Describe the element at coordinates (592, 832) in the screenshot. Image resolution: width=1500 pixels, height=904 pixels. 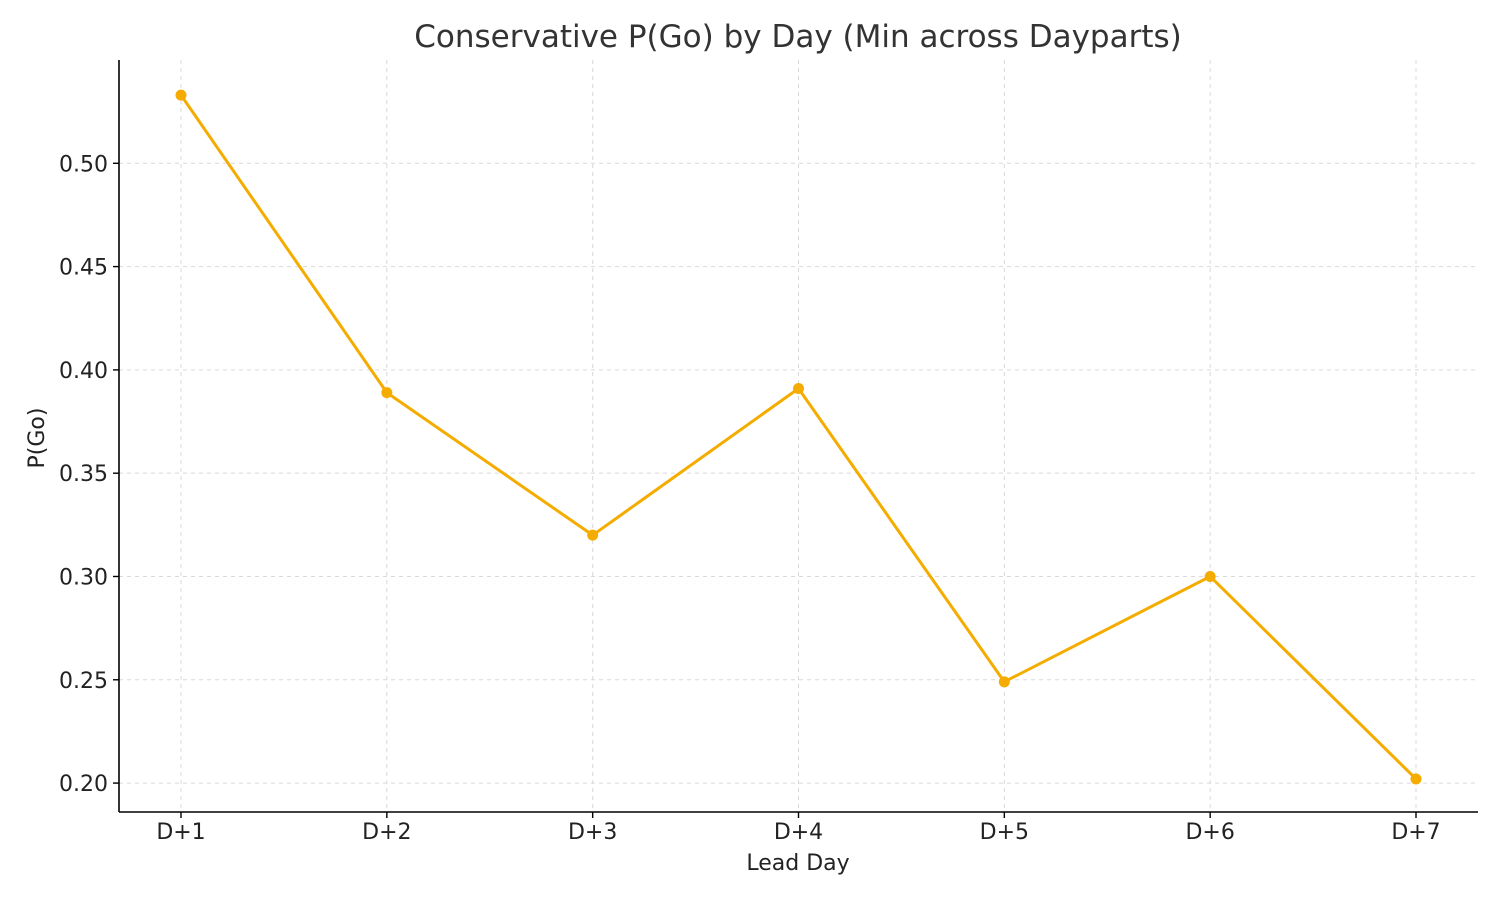
I see `x-tick-label: D+3` at that location.